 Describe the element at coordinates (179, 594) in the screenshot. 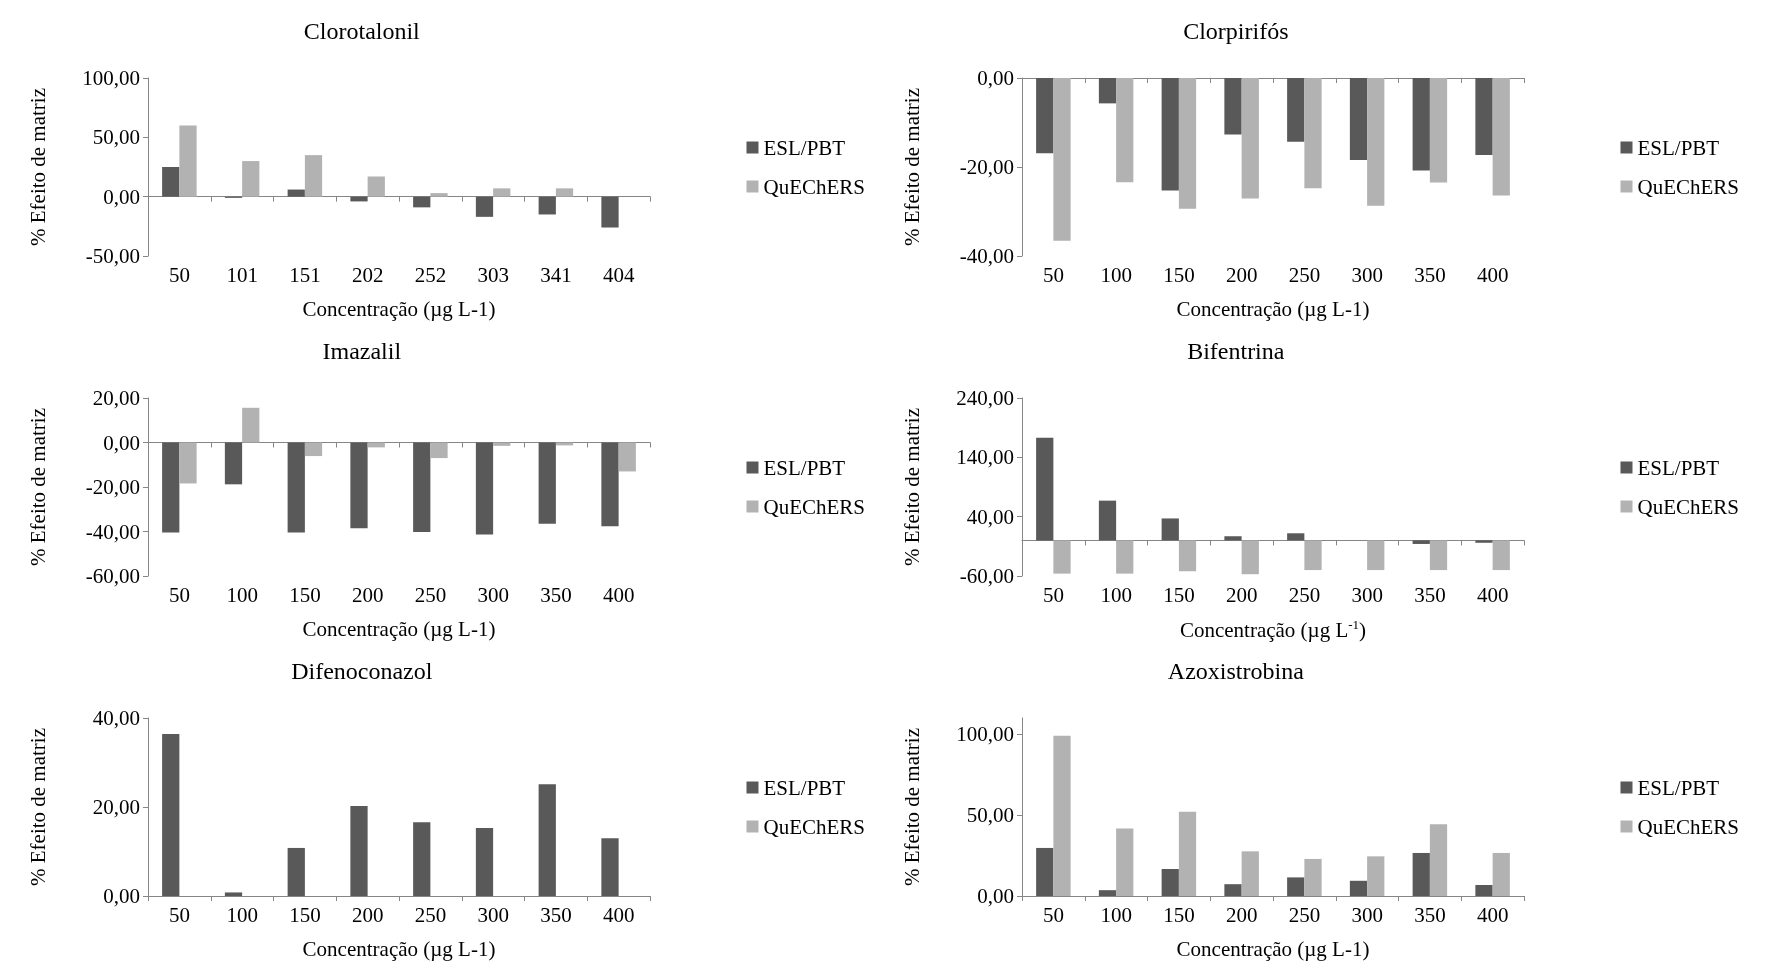

I see `x-tick-label: 50` at that location.